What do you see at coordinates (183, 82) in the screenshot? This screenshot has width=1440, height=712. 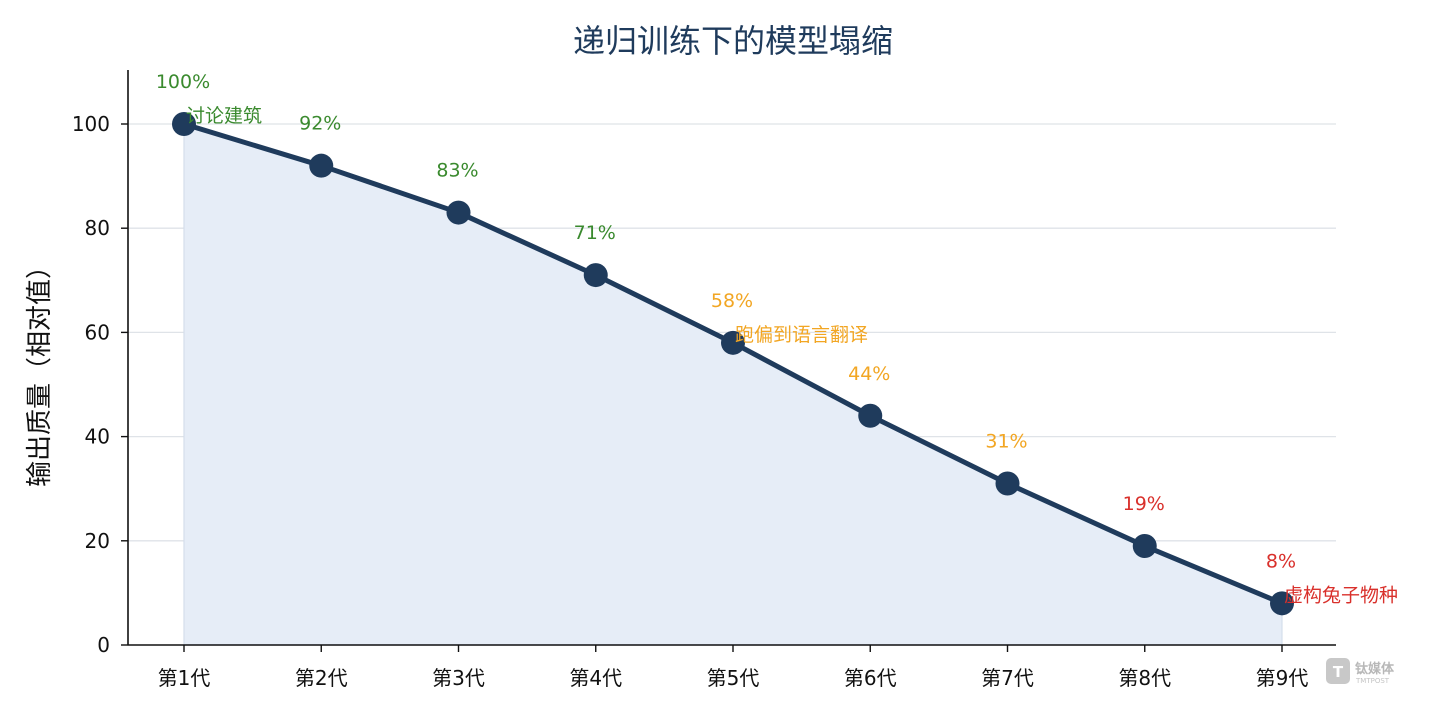 I see `data-label: 100%` at bounding box center [183, 82].